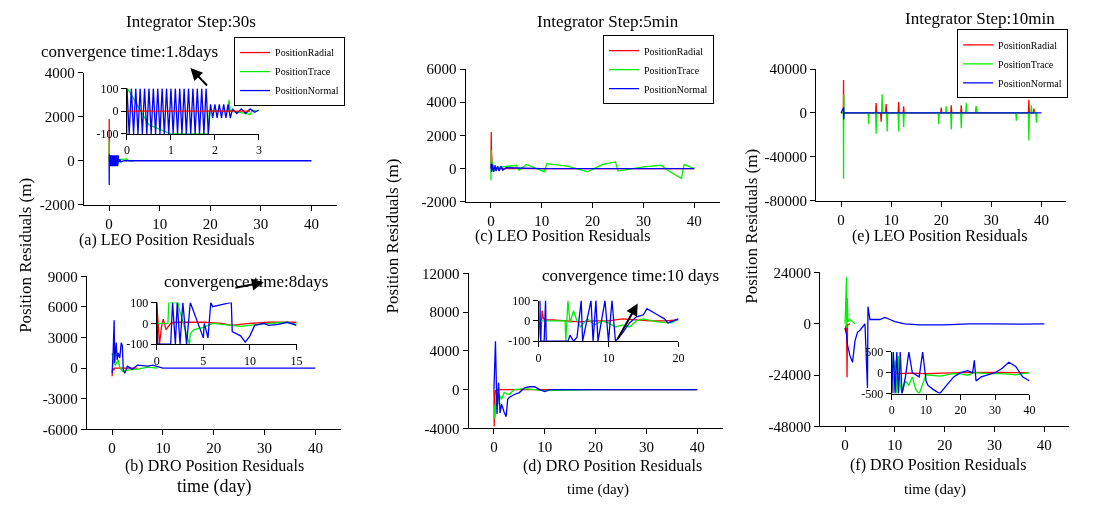 This screenshot has height=511, width=1094. Describe the element at coordinates (790, 426) in the screenshot. I see `y-tick-label: -48000` at that location.